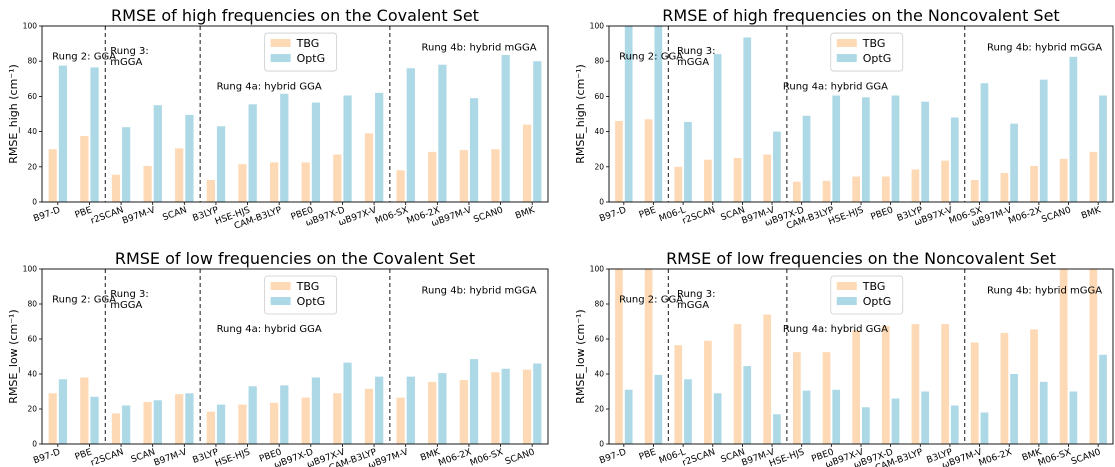  I want to click on y-tick-label: 100, so click(597, 269).